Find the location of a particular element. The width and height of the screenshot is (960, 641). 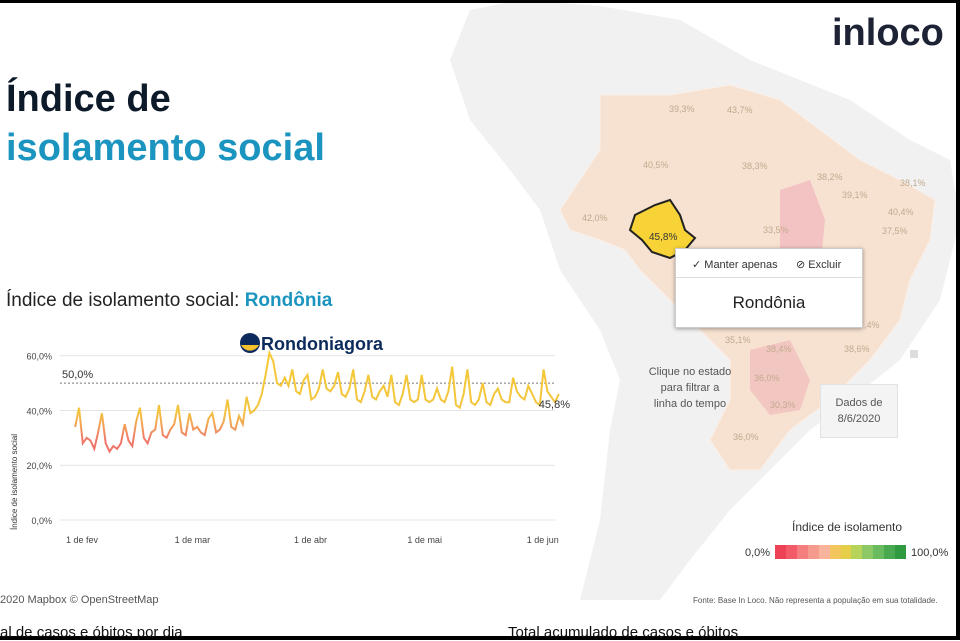

y-tick-label: 40,0% is located at coordinates (39, 411).